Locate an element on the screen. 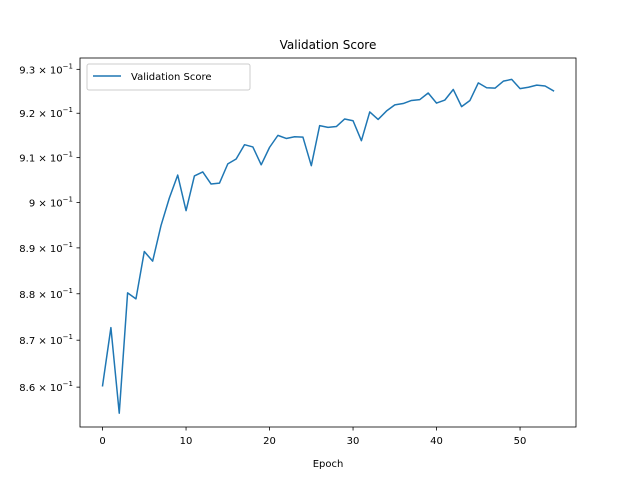 This screenshot has height=480, width=640. y-tick-label: 8.9 × 10⁻¹ is located at coordinates (46, 248).